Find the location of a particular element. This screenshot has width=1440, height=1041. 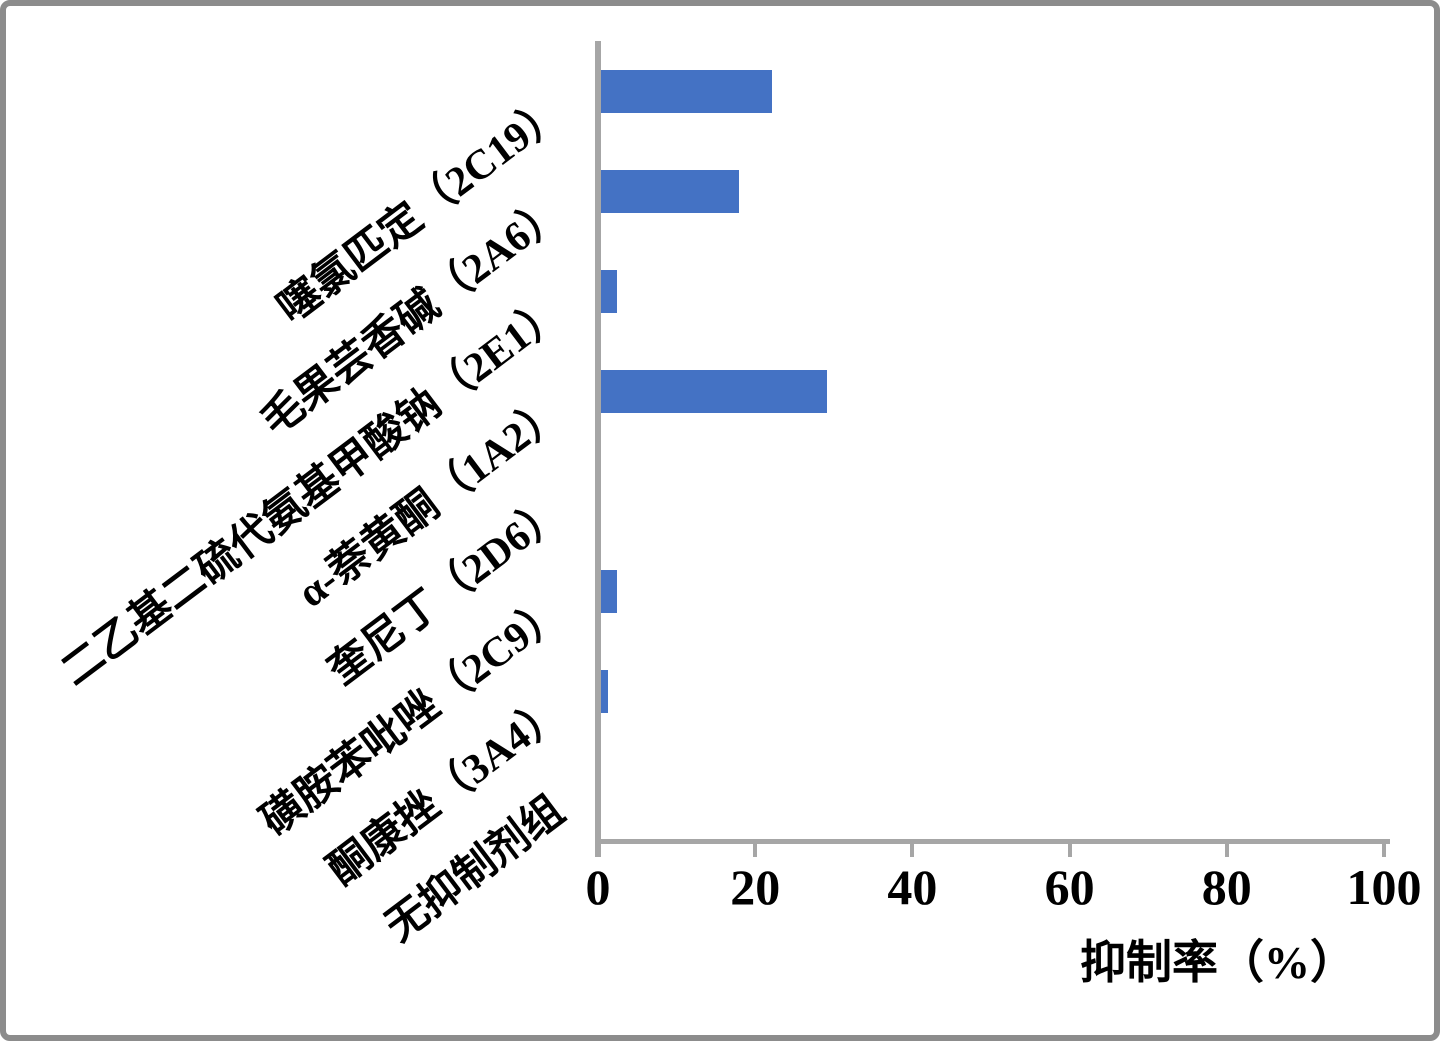

x-tick-label: 60 is located at coordinates (1069, 887).